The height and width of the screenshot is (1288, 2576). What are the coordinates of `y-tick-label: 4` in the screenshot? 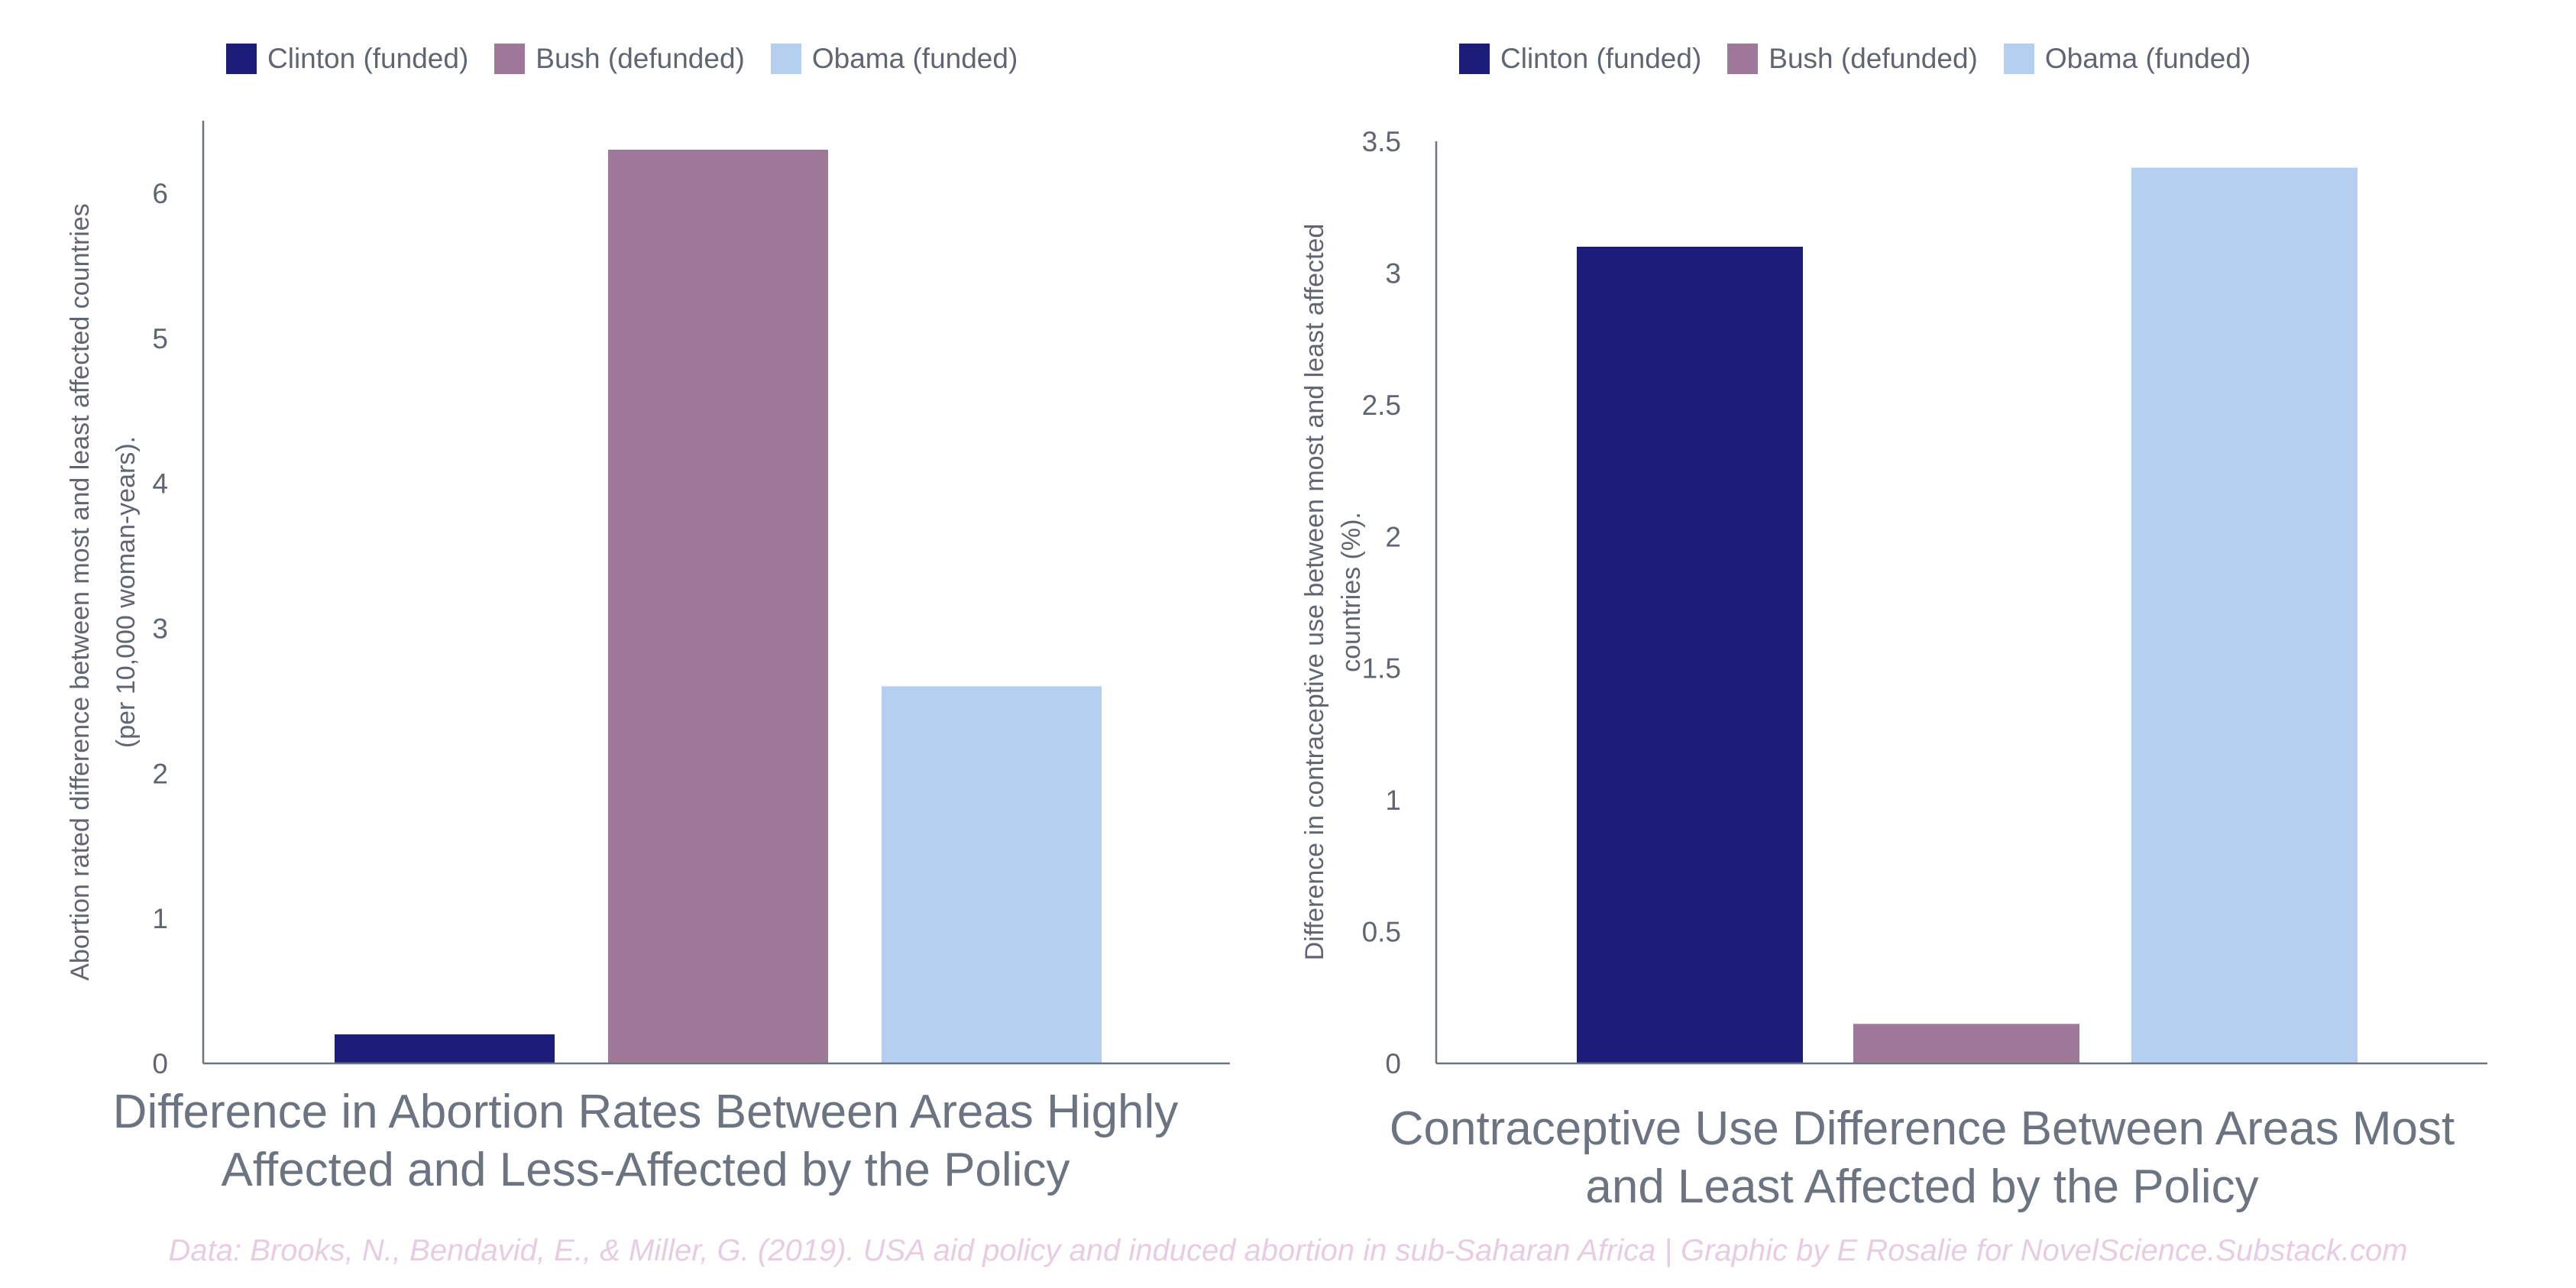 It's located at (160, 484).